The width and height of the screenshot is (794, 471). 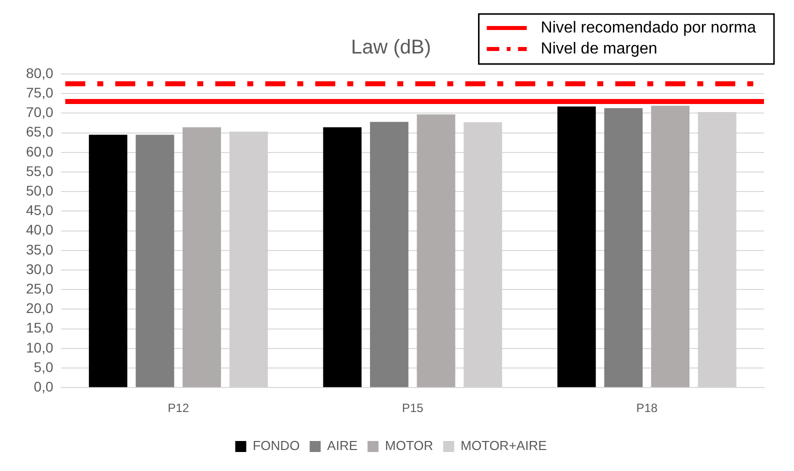 I want to click on y-tick-label: 55,0, so click(x=40, y=170).